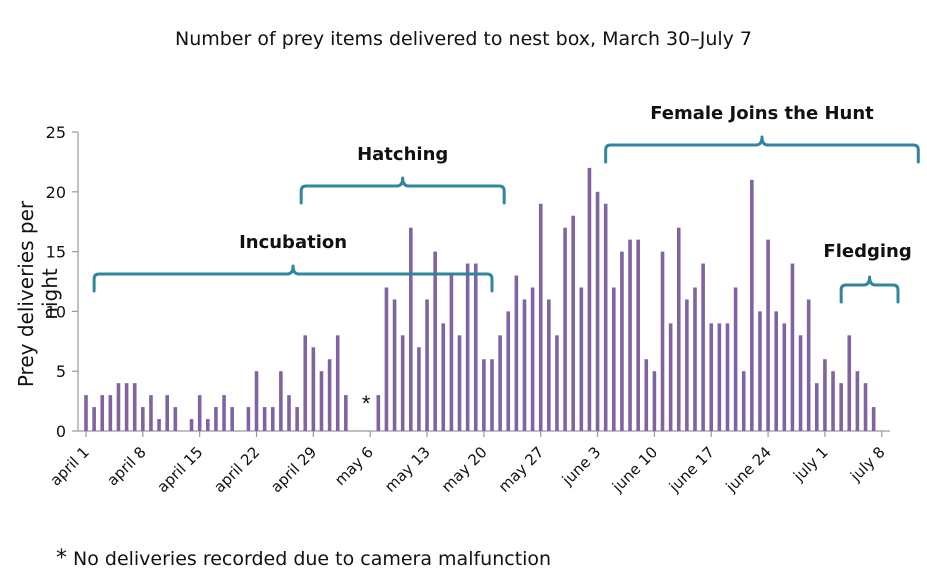 The height and width of the screenshot is (585, 927). I want to click on x-tick-label: april 1, so click(69, 466).